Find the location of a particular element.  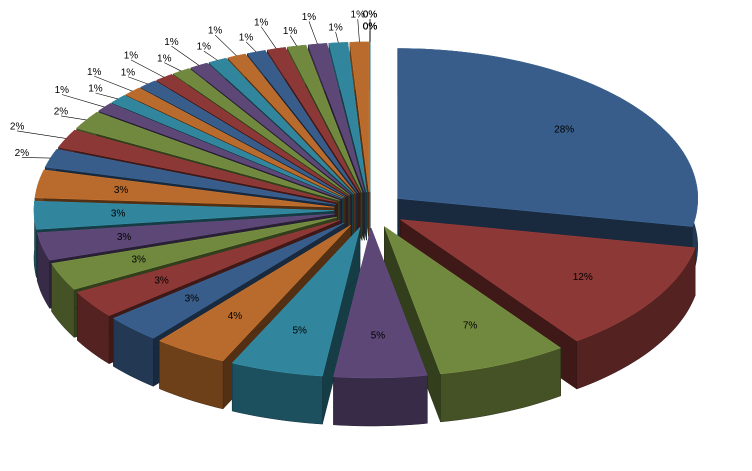

data-label: 4% is located at coordinates (235, 316).